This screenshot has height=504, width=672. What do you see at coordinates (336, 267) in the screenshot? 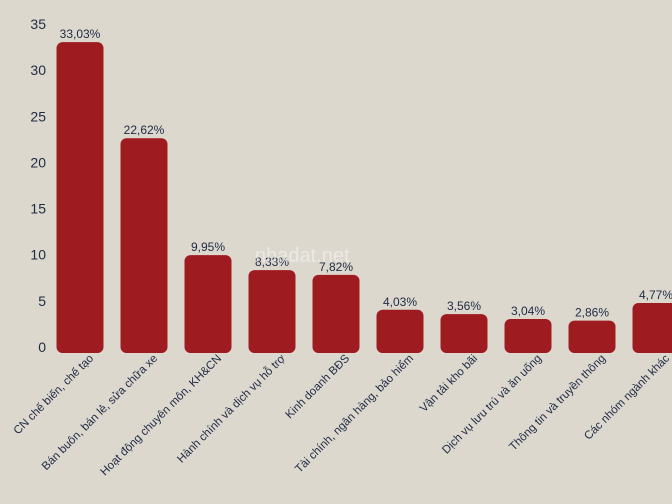
I see `data-label: 7,82%` at bounding box center [336, 267].